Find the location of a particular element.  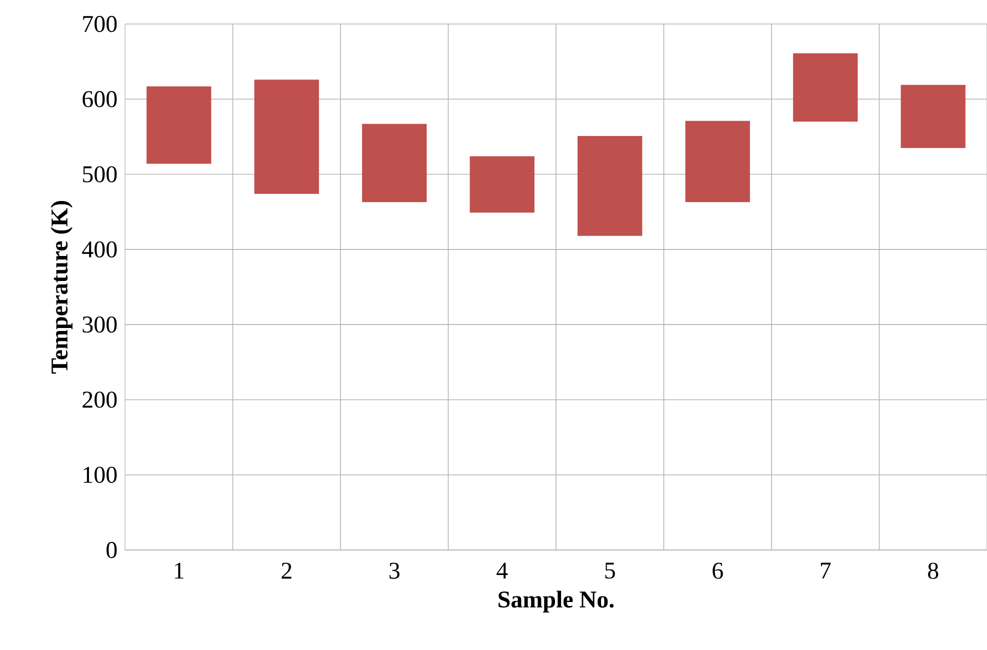

x-tick-label: 7 is located at coordinates (825, 570).